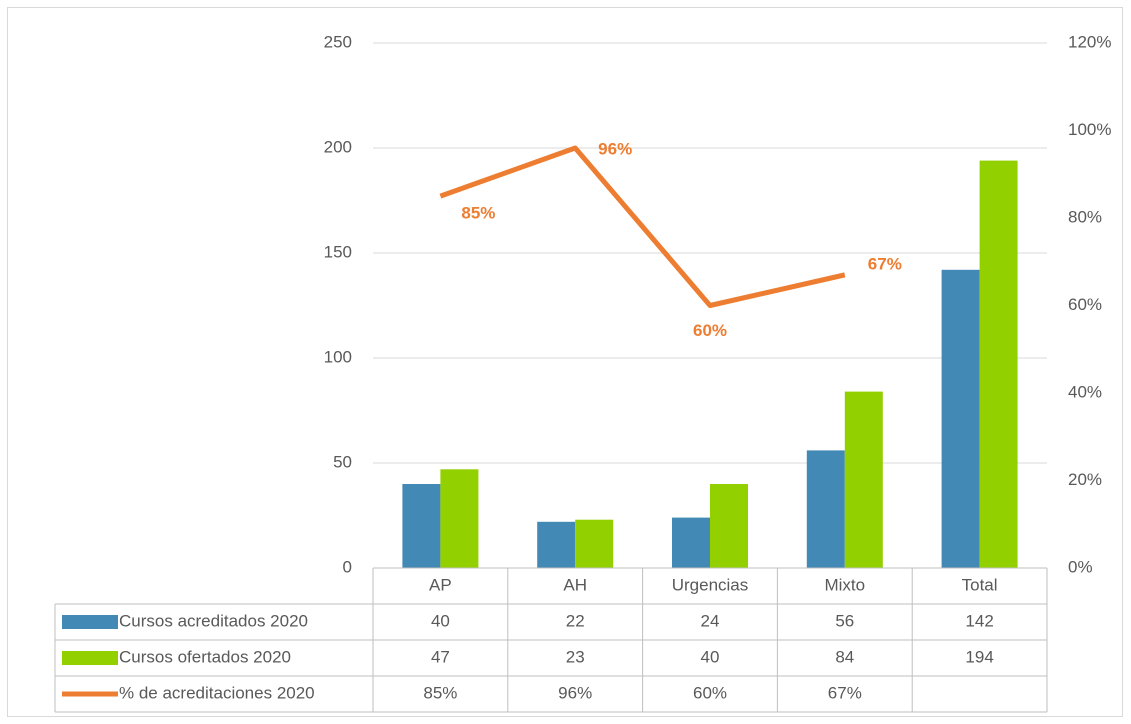  Describe the element at coordinates (342, 461) in the screenshot. I see `y-tick-label: 50` at that location.